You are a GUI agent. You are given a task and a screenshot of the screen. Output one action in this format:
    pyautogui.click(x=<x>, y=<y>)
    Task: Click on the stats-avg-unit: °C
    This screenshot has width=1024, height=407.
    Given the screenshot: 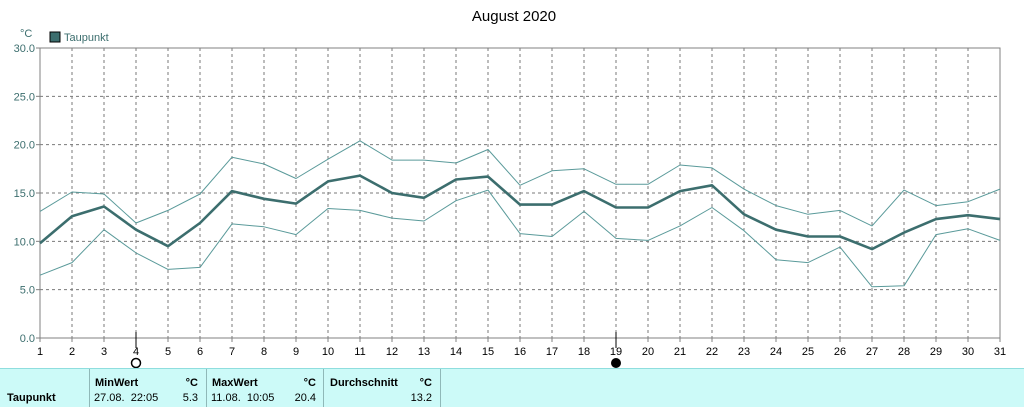 What is the action you would take?
    pyautogui.click(x=425, y=383)
    